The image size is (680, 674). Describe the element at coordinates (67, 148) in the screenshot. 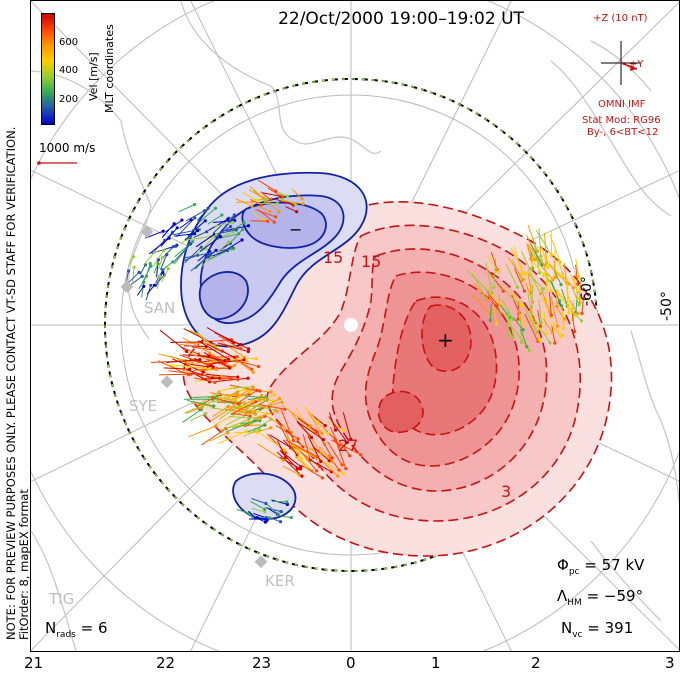

I see `scale-label: 1000 m/s` at that location.